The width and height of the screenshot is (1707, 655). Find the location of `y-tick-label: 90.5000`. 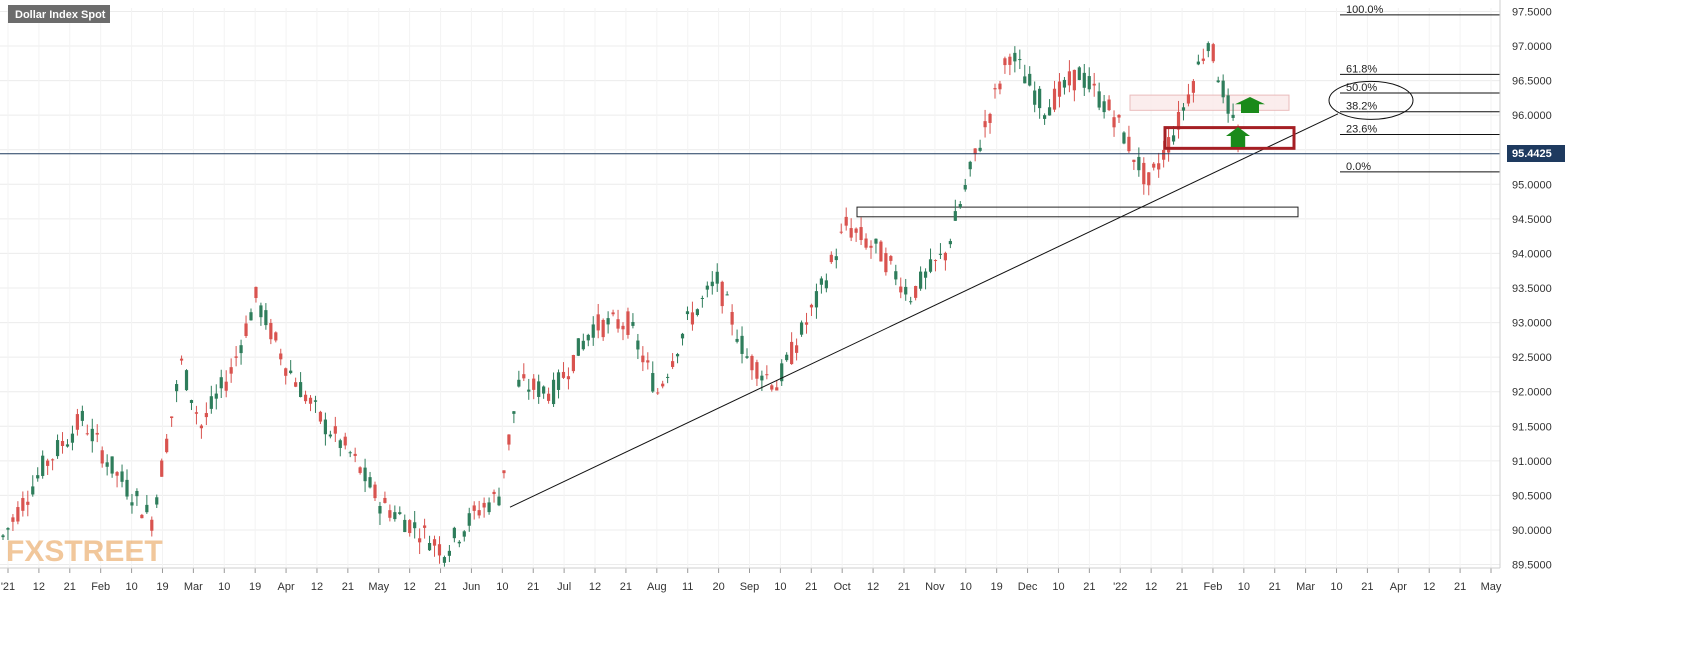

y-tick-label: 90.5000 is located at coordinates (1532, 496).